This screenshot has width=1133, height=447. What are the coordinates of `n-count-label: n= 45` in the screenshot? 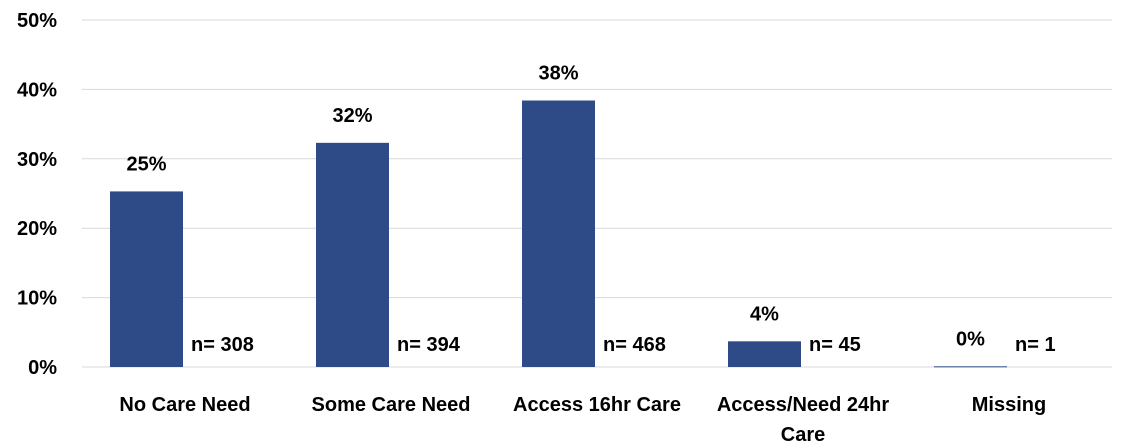 It's located at (835, 345).